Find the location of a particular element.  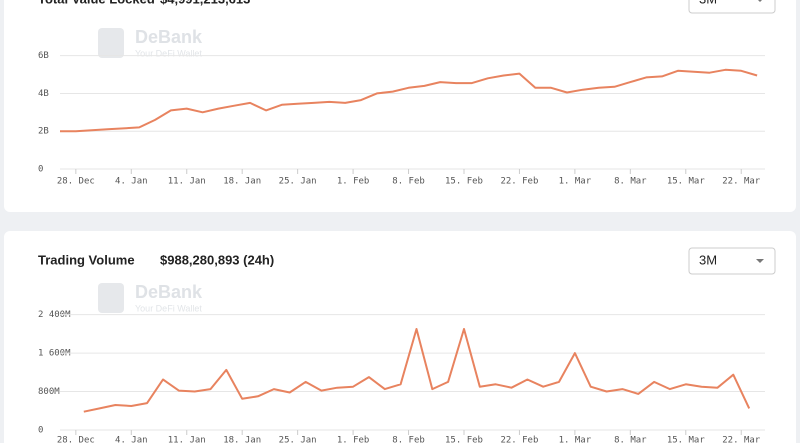

y-tick-label: 4B is located at coordinates (43, 94).